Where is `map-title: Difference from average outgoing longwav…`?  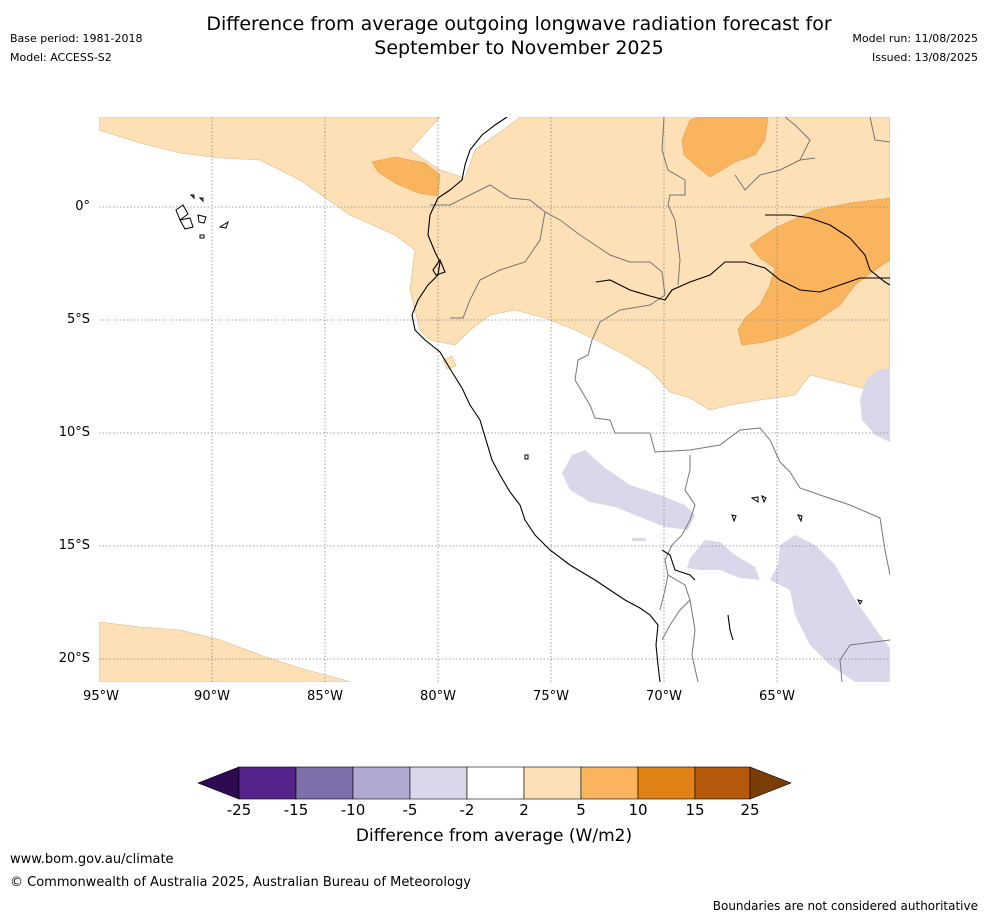
map-title: Difference from average outgoing longwav… is located at coordinates (494, 36).